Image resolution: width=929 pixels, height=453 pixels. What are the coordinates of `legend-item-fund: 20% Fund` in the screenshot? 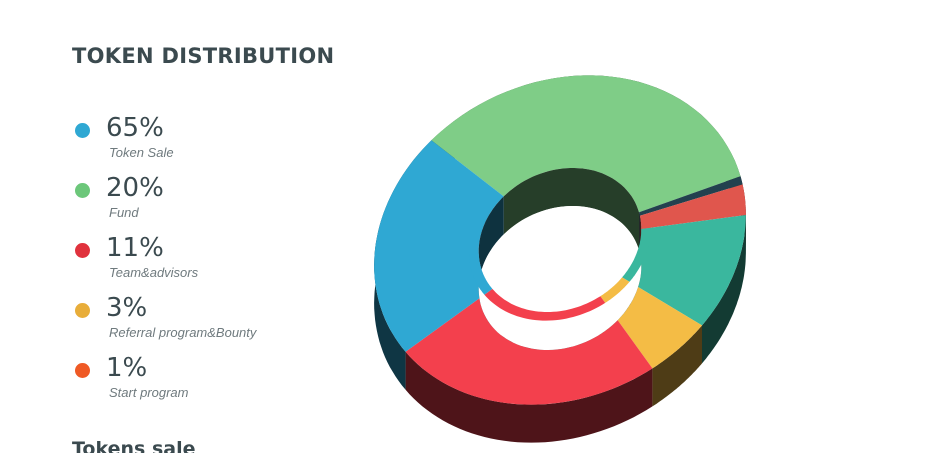 It's located at (202, 202).